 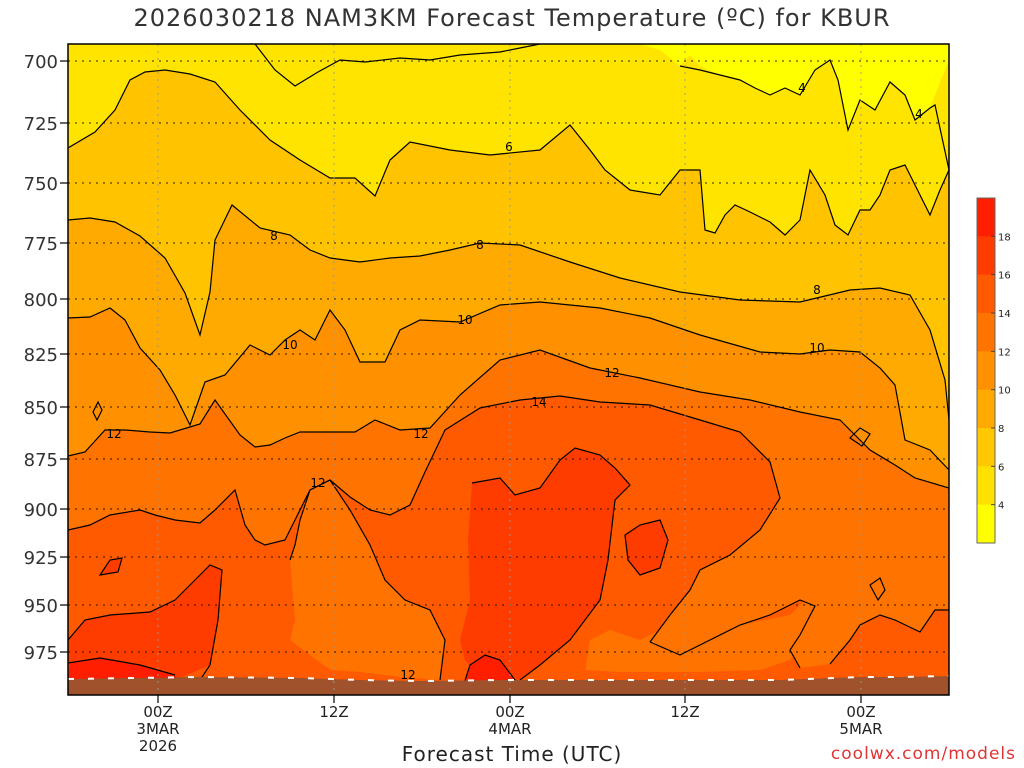 I want to click on contour-line-small-b, so click(x=860, y=437).